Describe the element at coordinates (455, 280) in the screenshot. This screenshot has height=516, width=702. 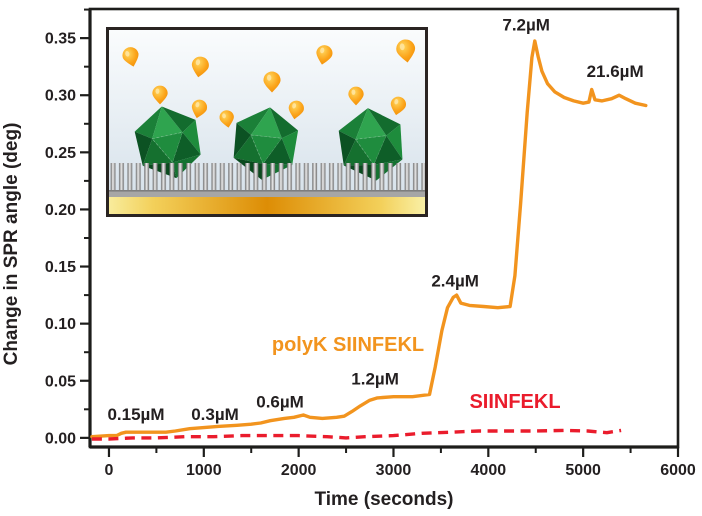
I see `annotation-label: 2.4µM` at that location.